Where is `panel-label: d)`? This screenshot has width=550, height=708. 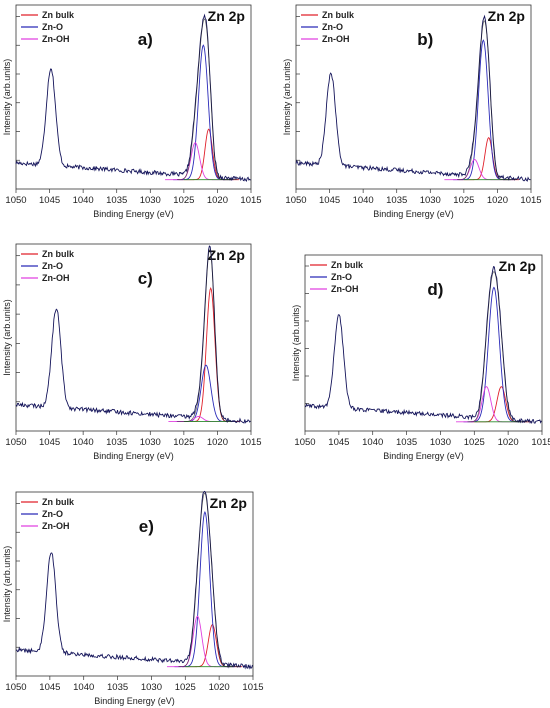
panel-label: d) is located at coordinates (435, 289).